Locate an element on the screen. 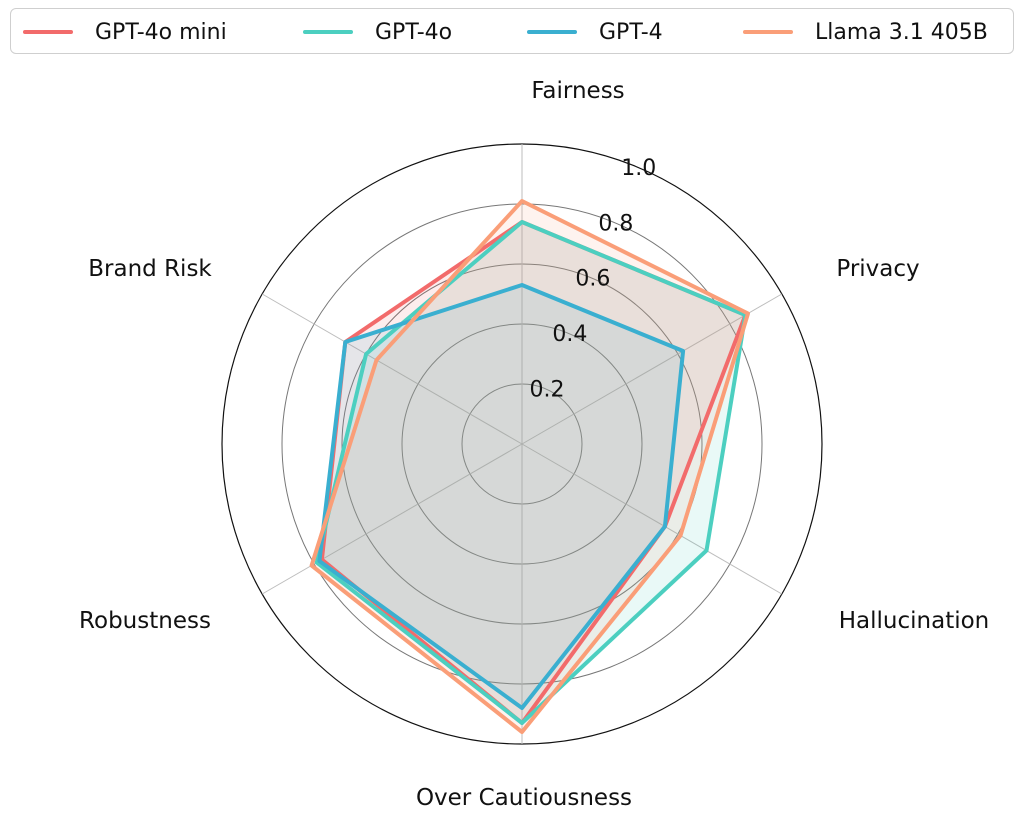 The height and width of the screenshot is (820, 1024). axis-label: Hallucination is located at coordinates (914, 621).